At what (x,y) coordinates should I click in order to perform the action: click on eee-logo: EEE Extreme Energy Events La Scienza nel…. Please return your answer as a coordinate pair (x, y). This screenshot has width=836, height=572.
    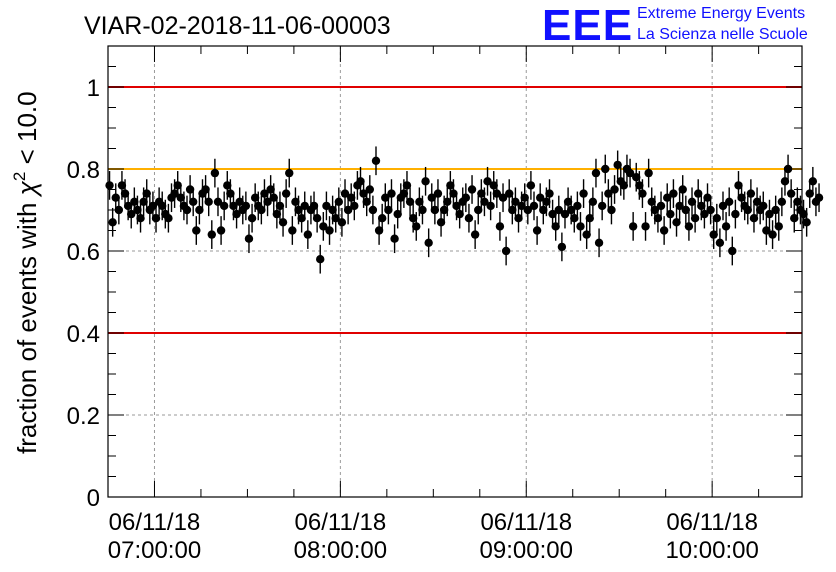
    Looking at the image, I should click on (675, 25).